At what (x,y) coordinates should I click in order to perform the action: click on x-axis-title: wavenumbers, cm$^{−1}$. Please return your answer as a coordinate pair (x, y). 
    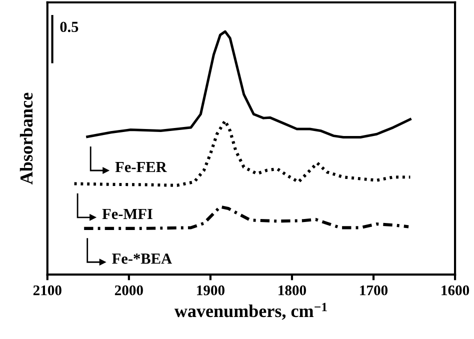
    Looking at the image, I should click on (250, 311).